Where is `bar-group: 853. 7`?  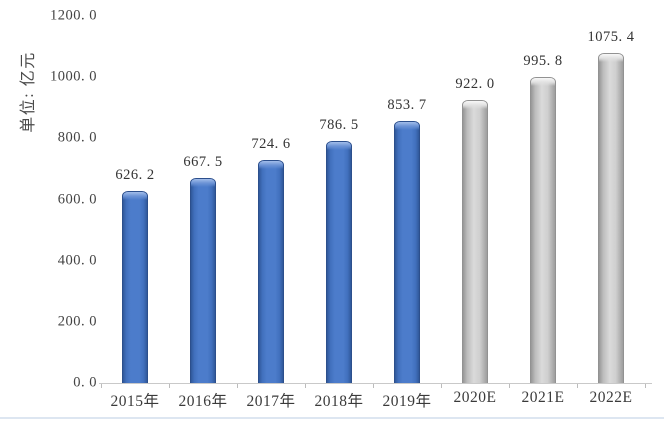 bar-group: 853. 7 is located at coordinates (407, 191).